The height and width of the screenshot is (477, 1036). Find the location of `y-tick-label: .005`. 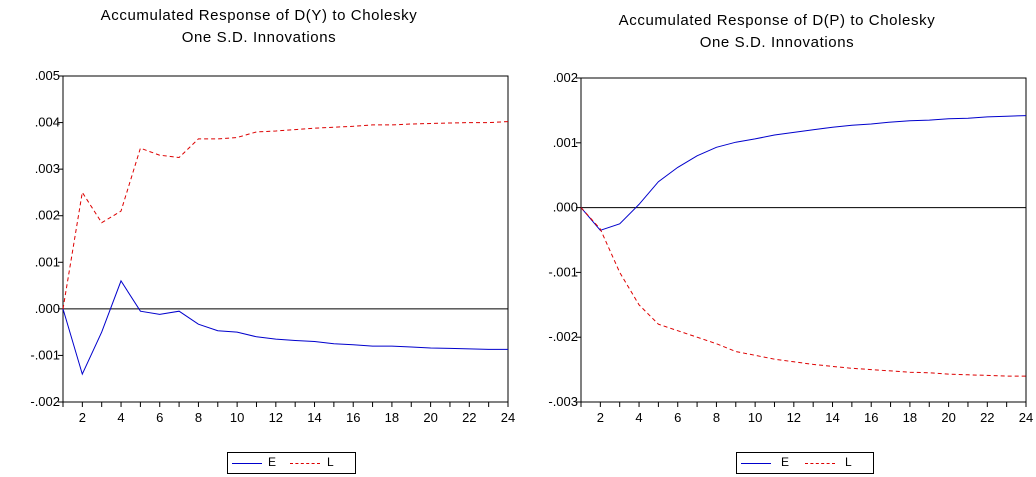

y-tick-label: .005 is located at coordinates (47, 75).